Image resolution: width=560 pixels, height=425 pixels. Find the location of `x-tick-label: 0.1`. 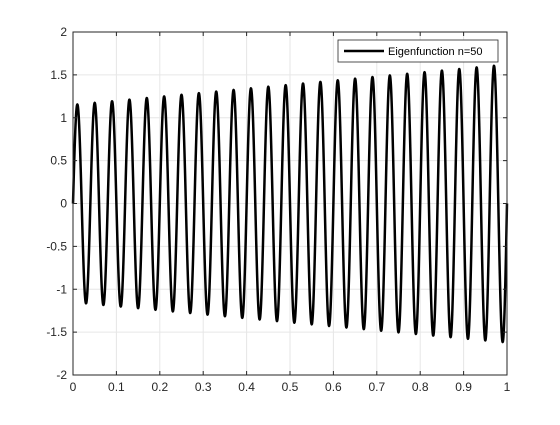

x-tick-label: 0.1 is located at coordinates (116, 387).